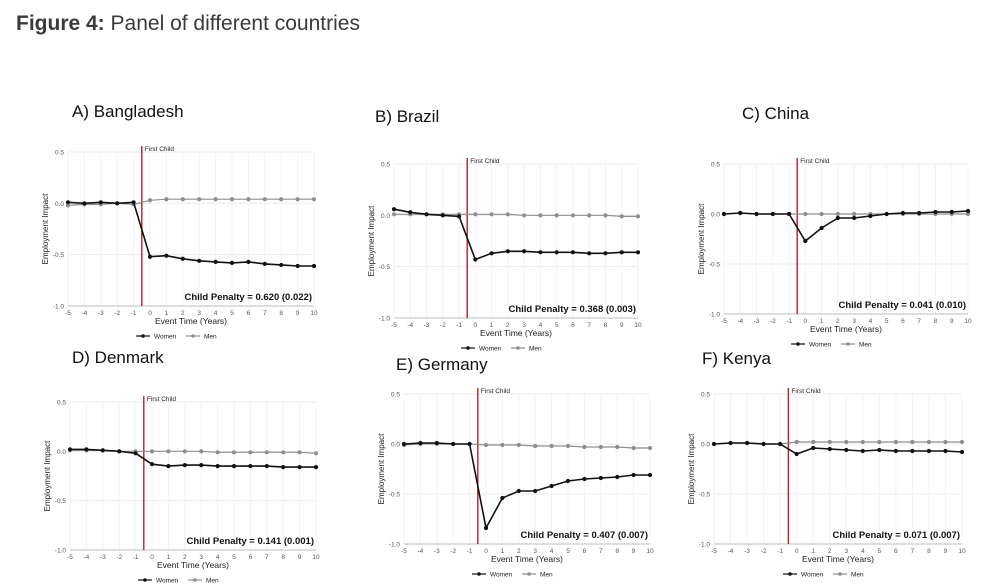 The image size is (984, 586). What do you see at coordinates (248, 297) in the screenshot?
I see `child-penalty-label: Child Penalty = 0.620 (0.022)` at bounding box center [248, 297].